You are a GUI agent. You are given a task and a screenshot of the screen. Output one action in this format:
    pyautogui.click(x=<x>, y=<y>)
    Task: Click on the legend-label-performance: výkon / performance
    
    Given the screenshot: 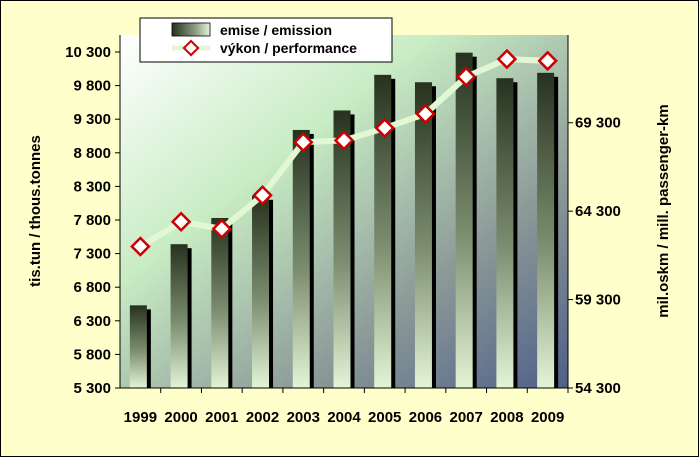 What is the action you would take?
    pyautogui.click(x=288, y=48)
    